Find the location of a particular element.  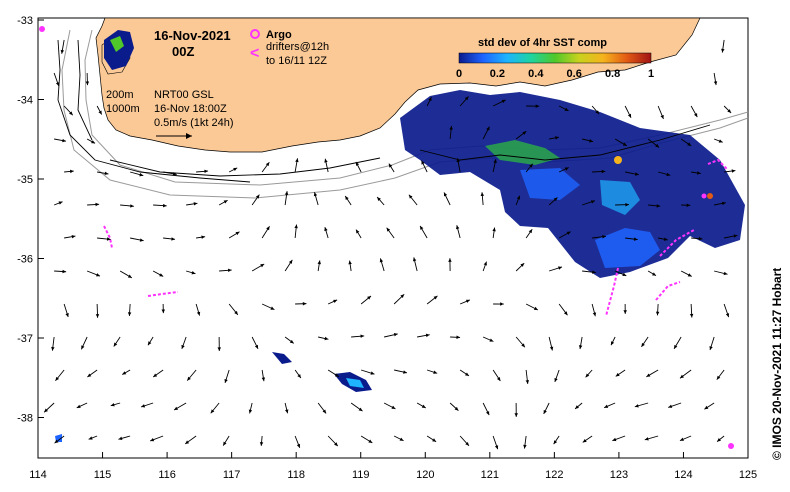

x-tick-label: 124 is located at coordinates (683, 475).